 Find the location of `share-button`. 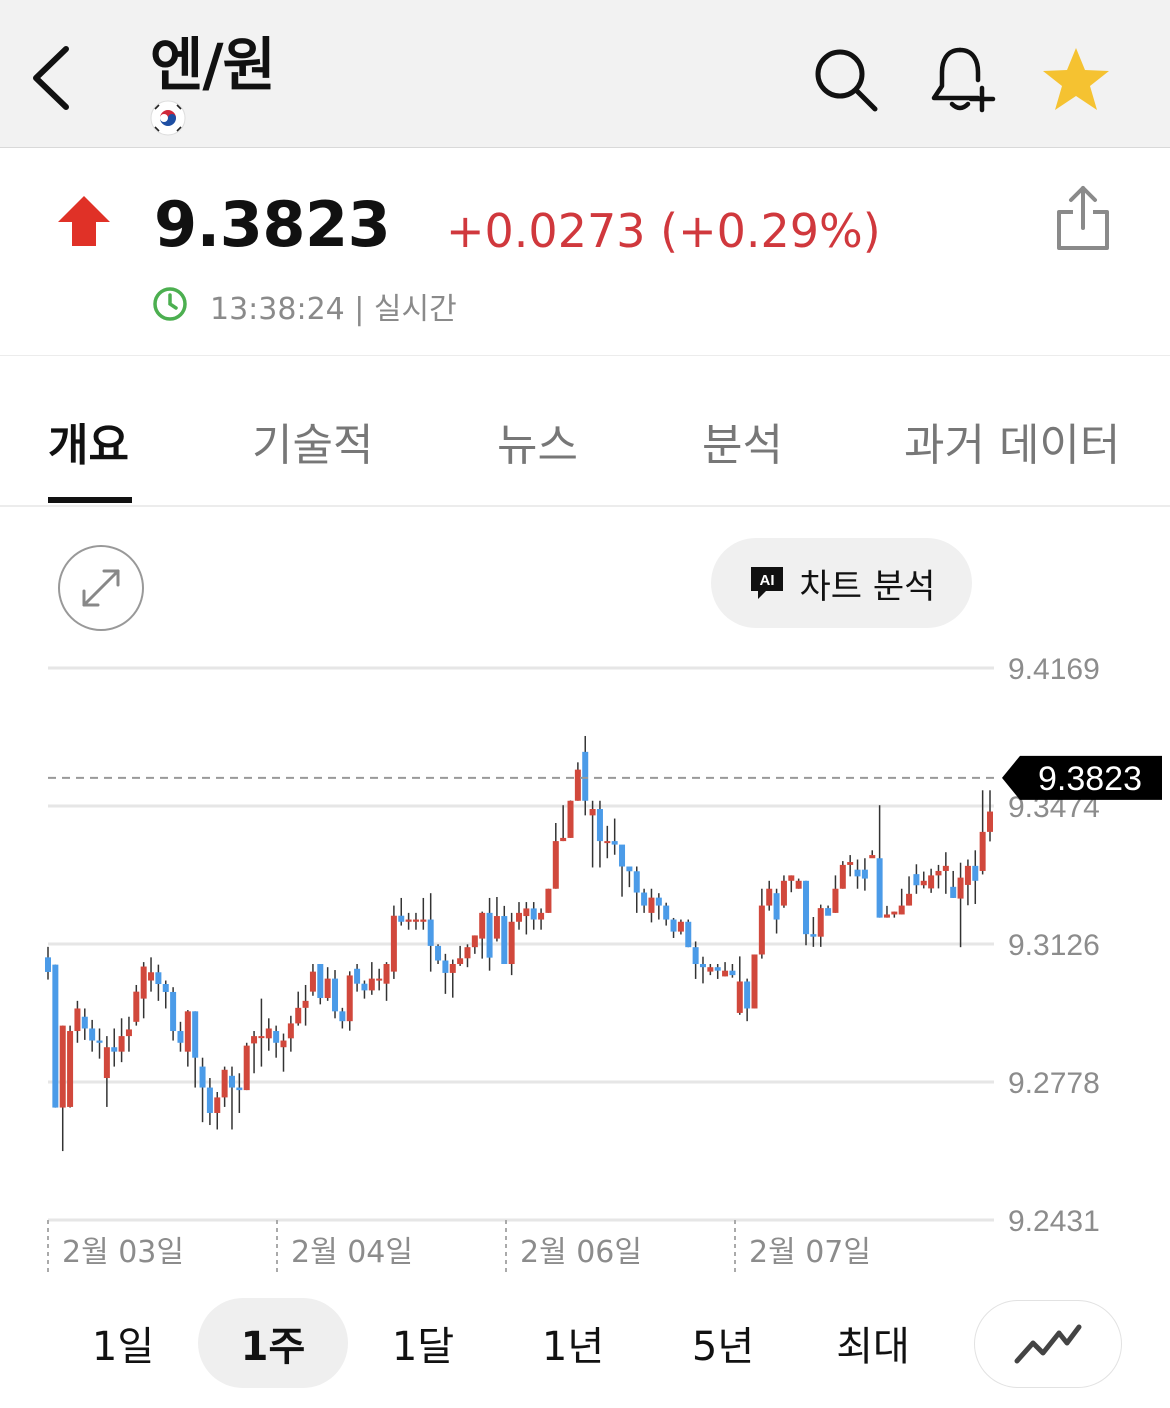

share-button is located at coordinates (1083, 218).